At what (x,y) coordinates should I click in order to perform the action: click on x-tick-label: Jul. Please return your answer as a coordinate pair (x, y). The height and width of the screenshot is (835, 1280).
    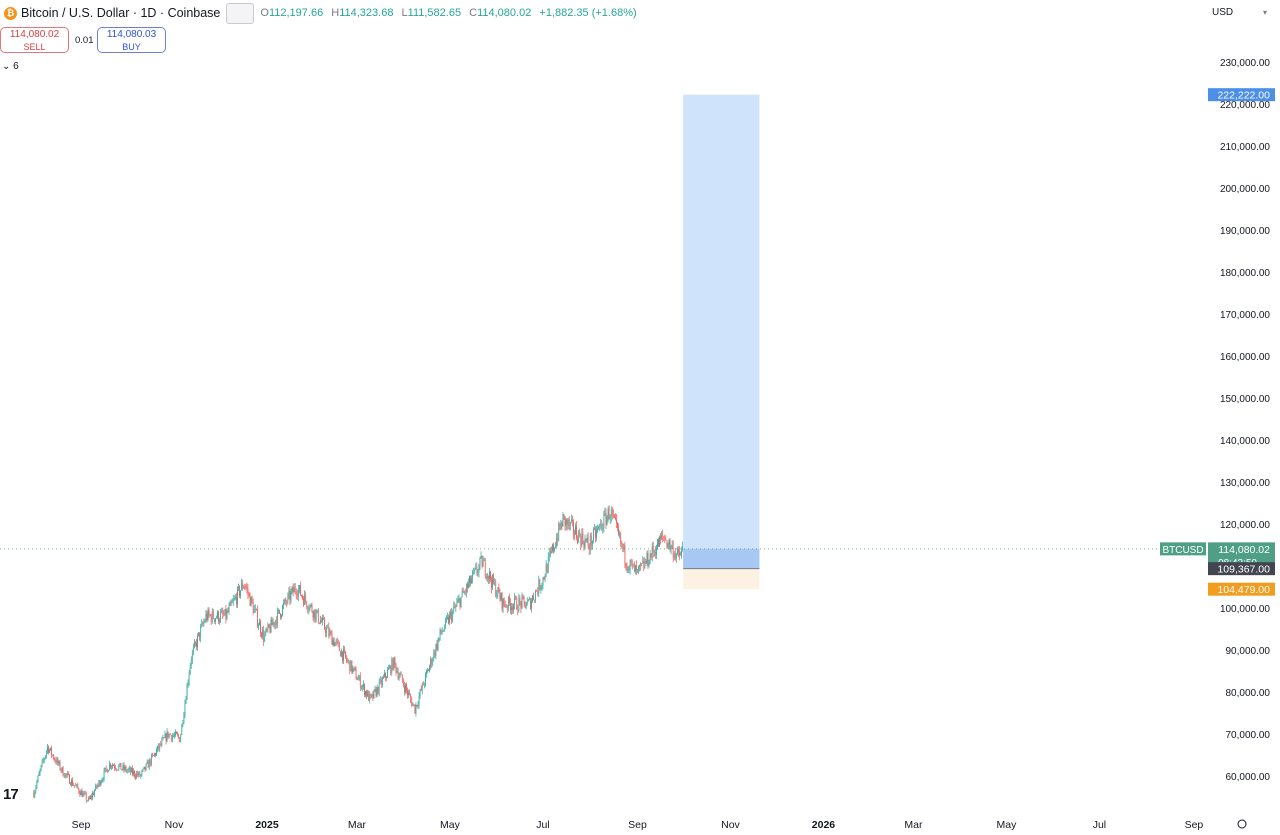
    Looking at the image, I should click on (1099, 825).